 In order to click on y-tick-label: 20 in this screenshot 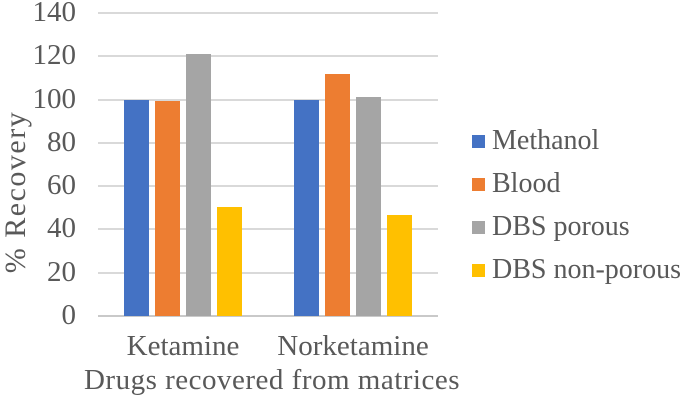, I will do `click(61, 271)`.